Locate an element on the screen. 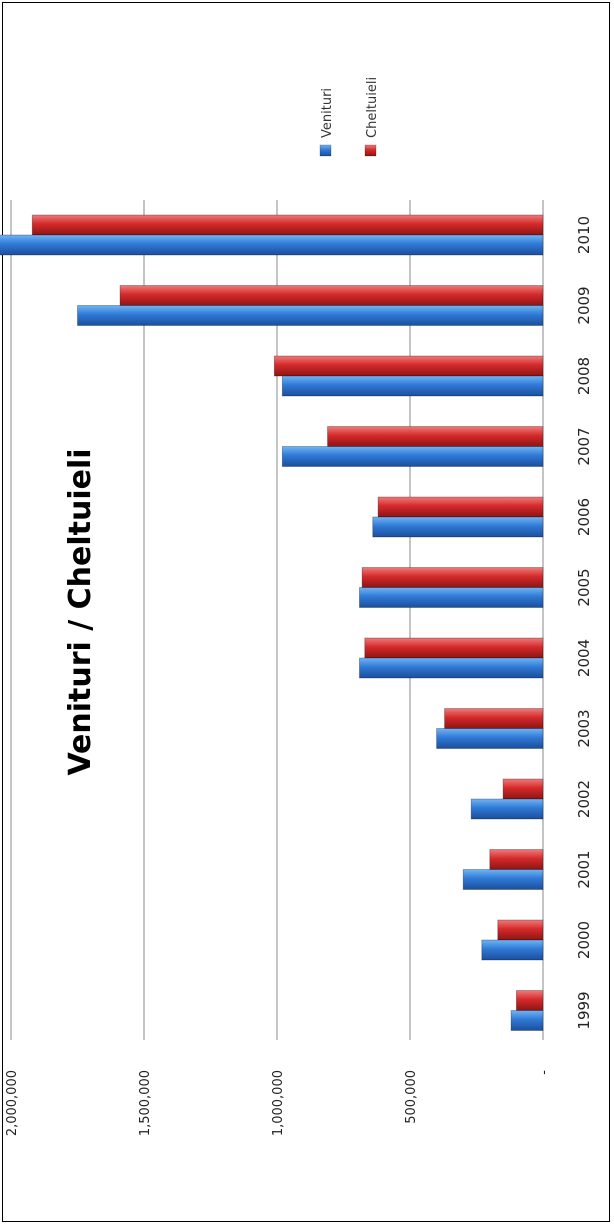  value-tick-label-2: 1,000,000 is located at coordinates (278, 1103).